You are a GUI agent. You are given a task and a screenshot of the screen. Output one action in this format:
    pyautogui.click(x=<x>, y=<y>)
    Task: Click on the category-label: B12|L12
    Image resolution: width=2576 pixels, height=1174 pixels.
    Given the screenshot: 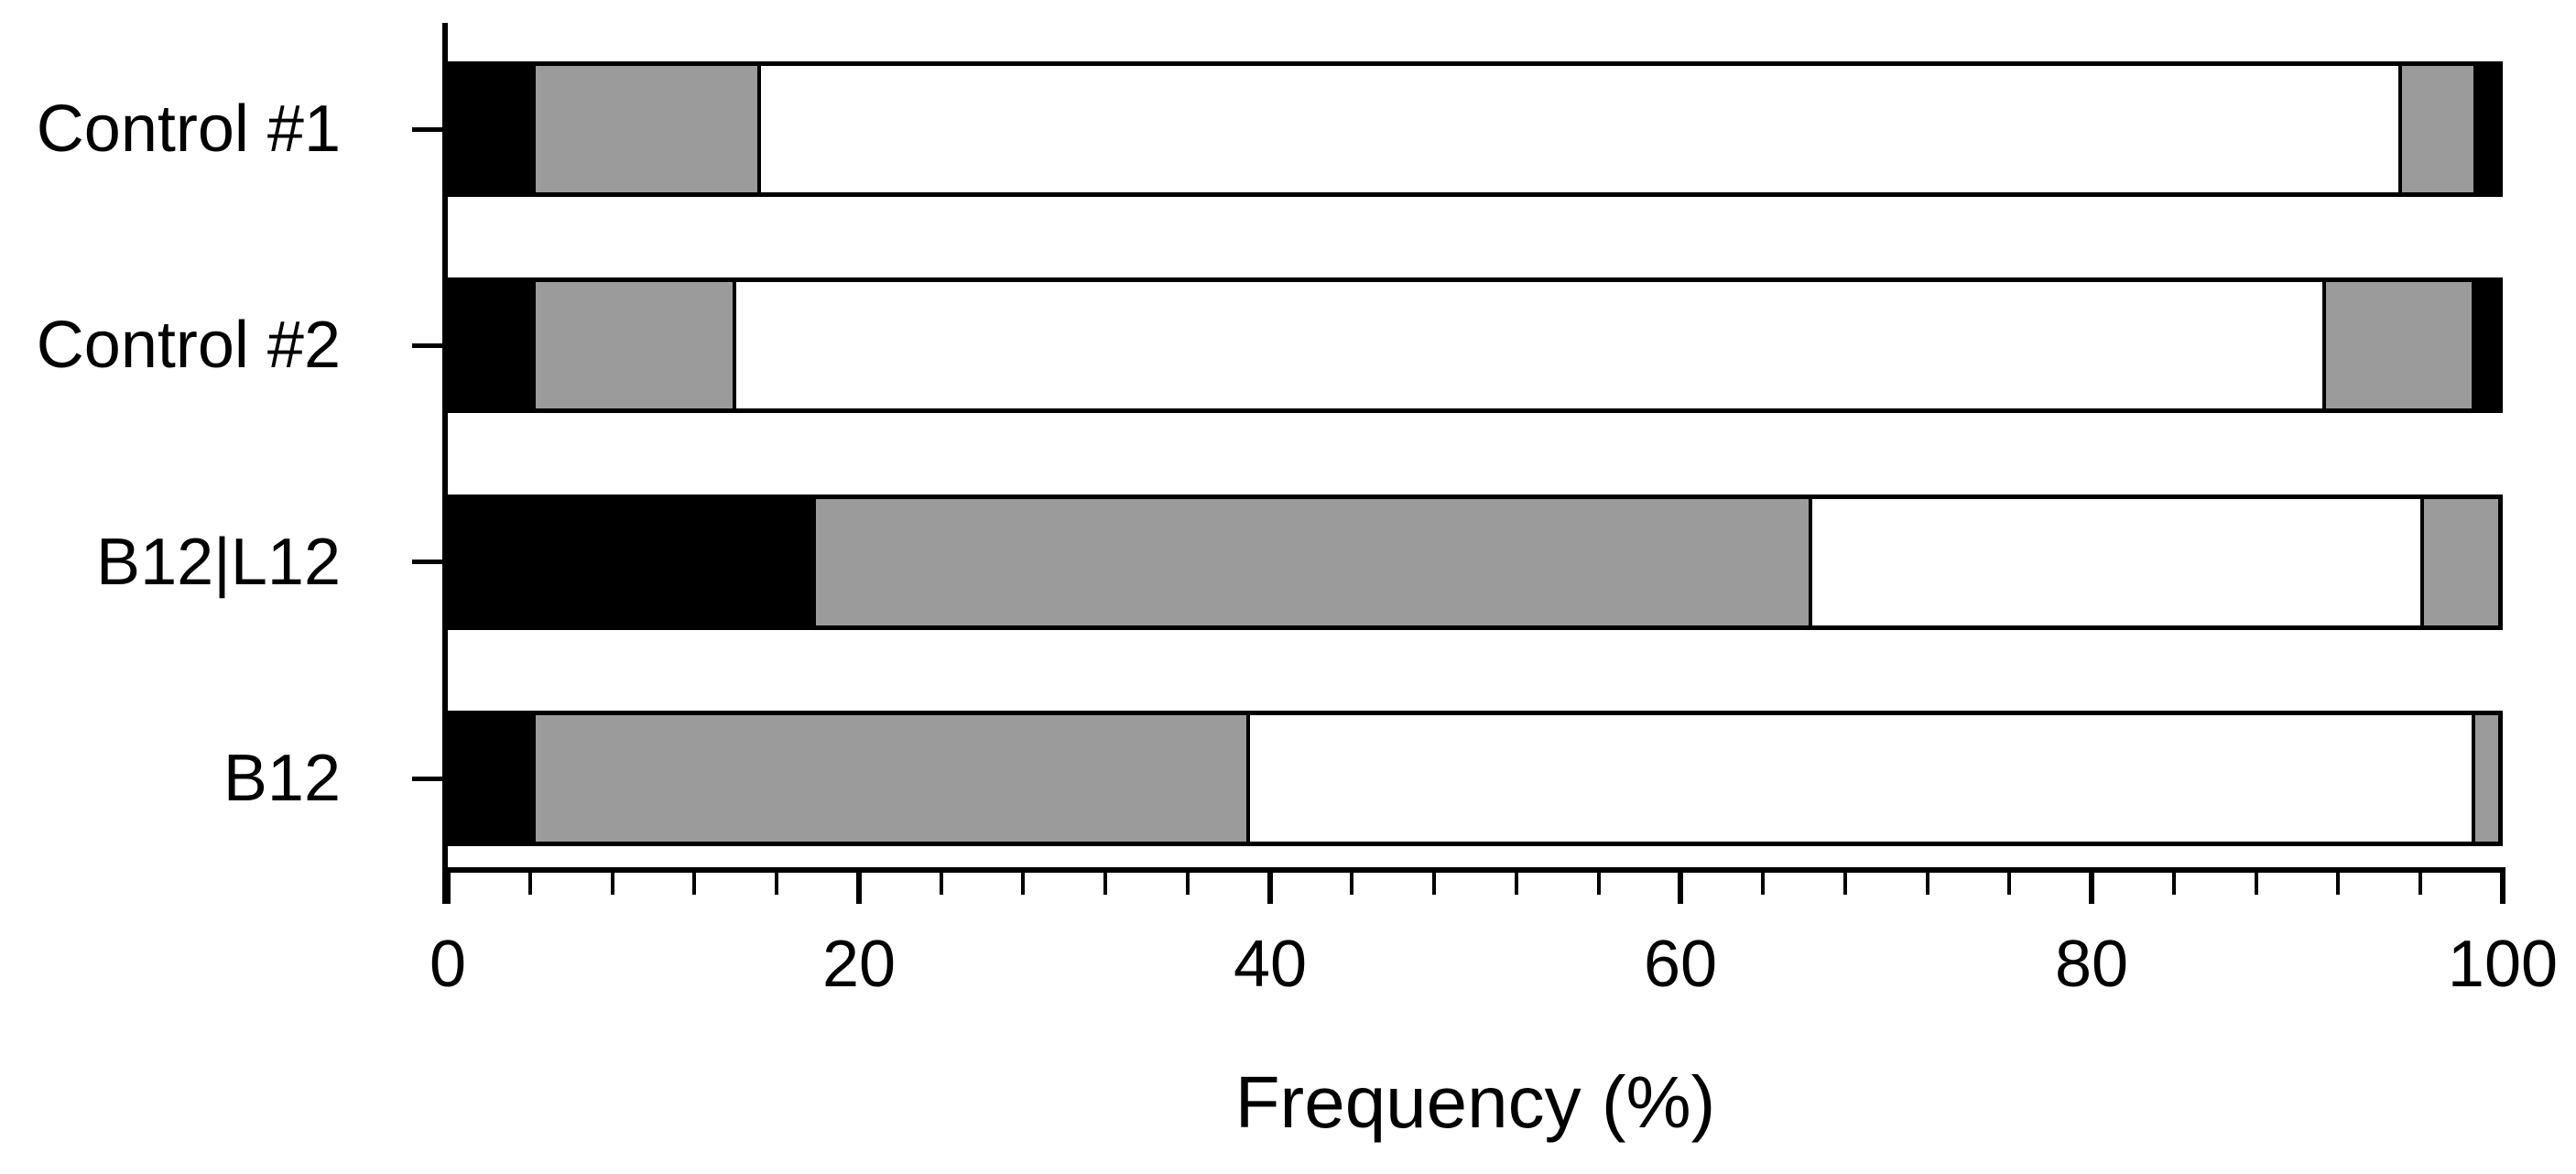 What is the action you would take?
    pyautogui.click(x=218, y=562)
    